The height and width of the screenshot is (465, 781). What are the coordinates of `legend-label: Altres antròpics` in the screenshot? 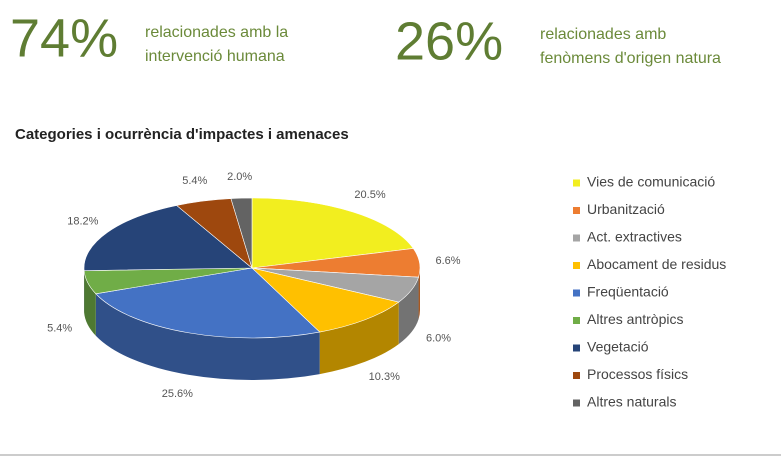 It's located at (635, 319).